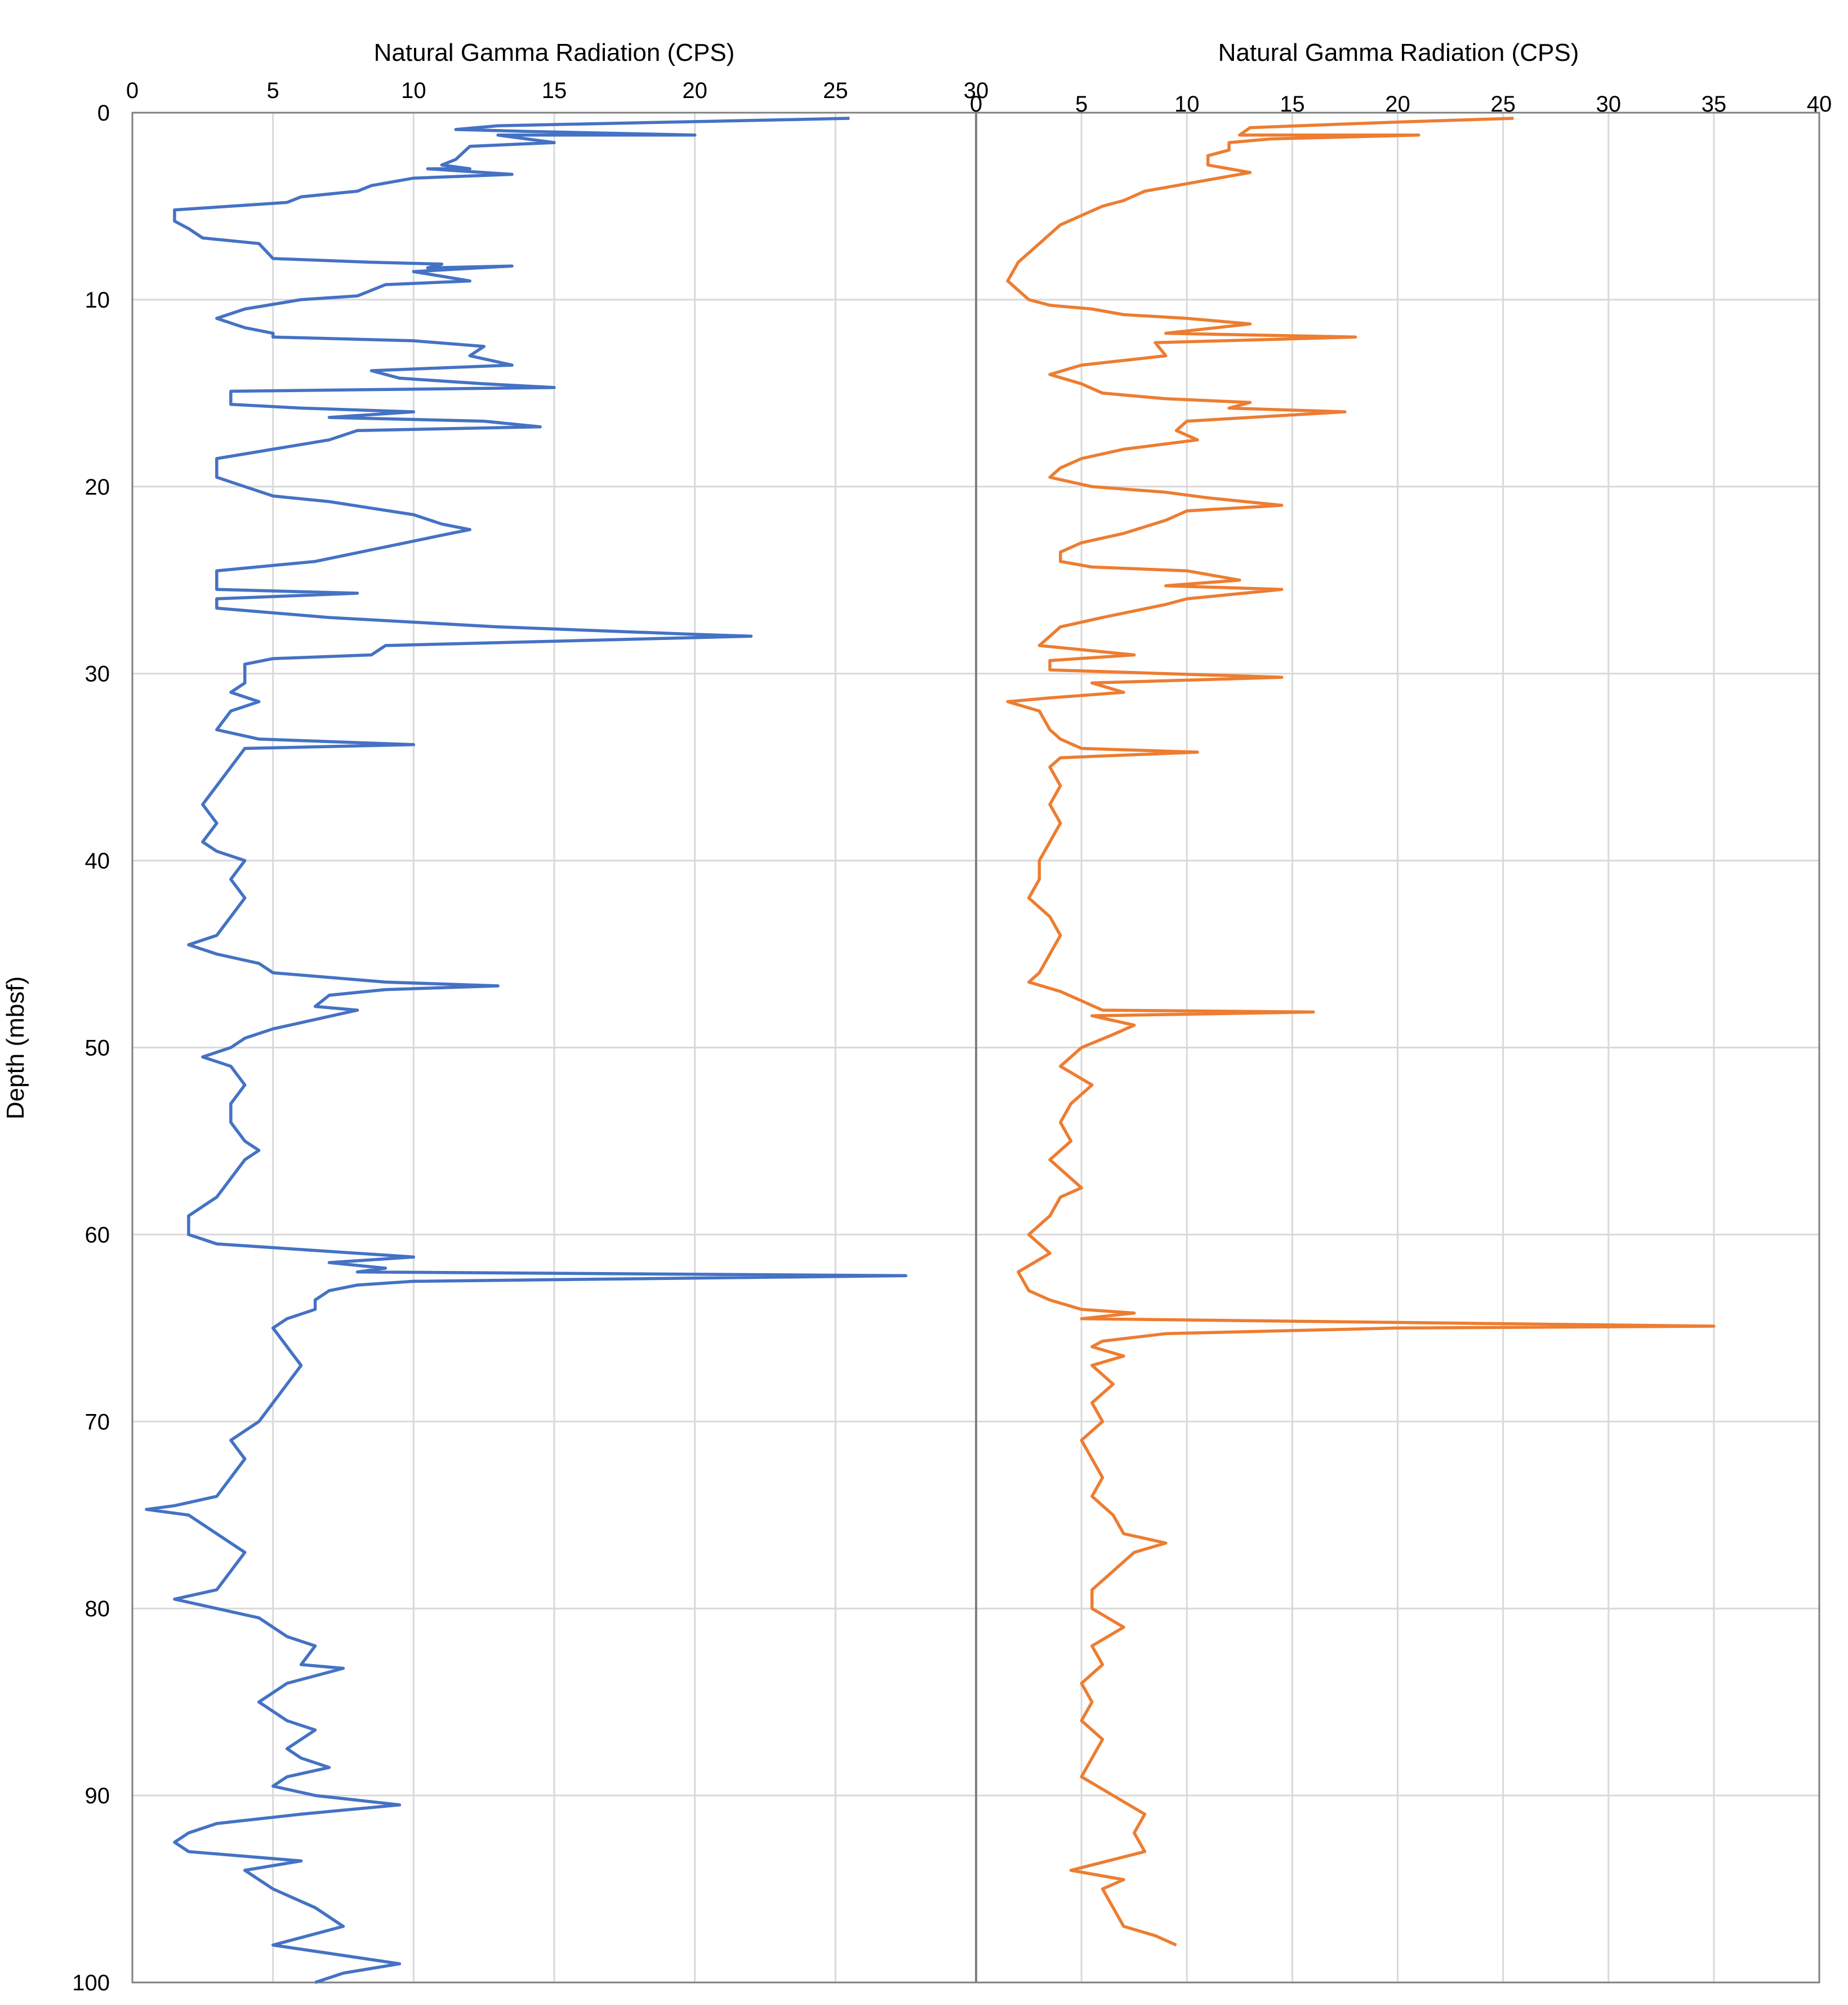 The image size is (1848, 2005). I want to click on left-x-tick-labels: 0 5 10 15 20 25 30, so click(557, 90).